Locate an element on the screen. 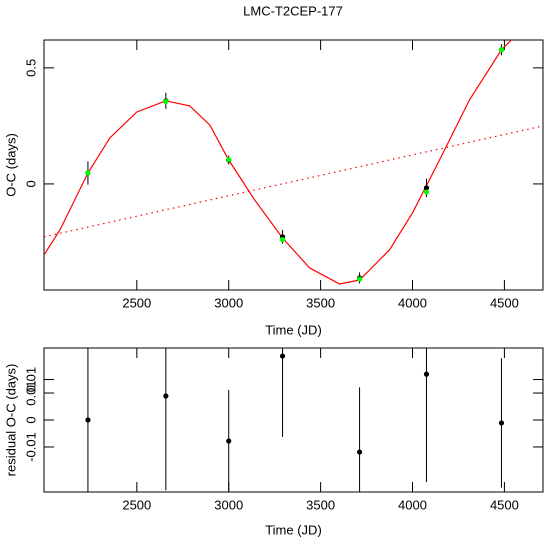 Image resolution: width=546 pixels, height=542 pixels. y-axis-label: O-C (days) is located at coordinates (10, 165).